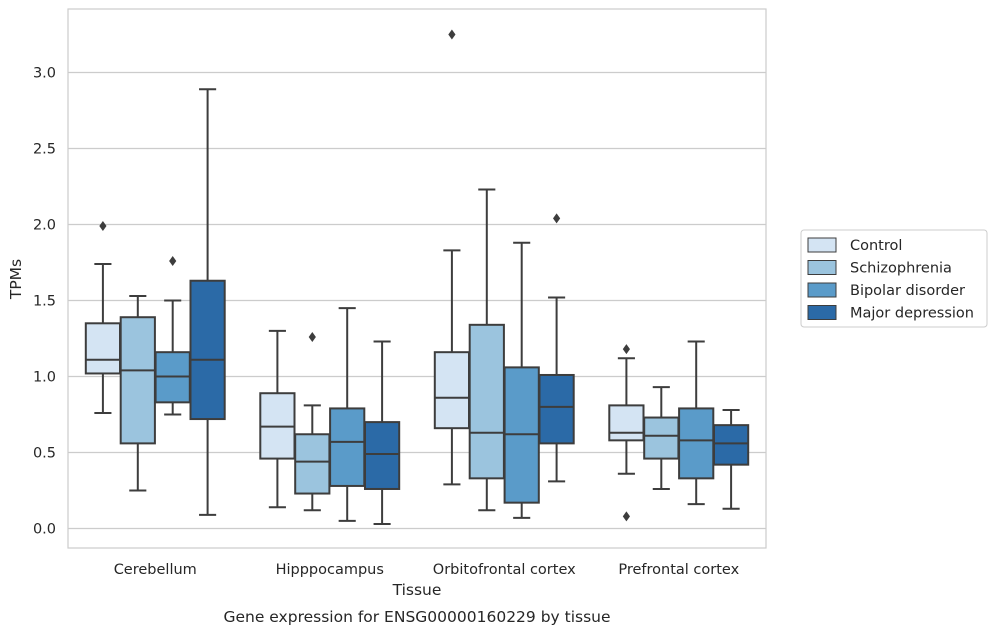 This screenshot has height=634, width=997. I want to click on legend-label: Bipolar disorder, so click(907, 291).